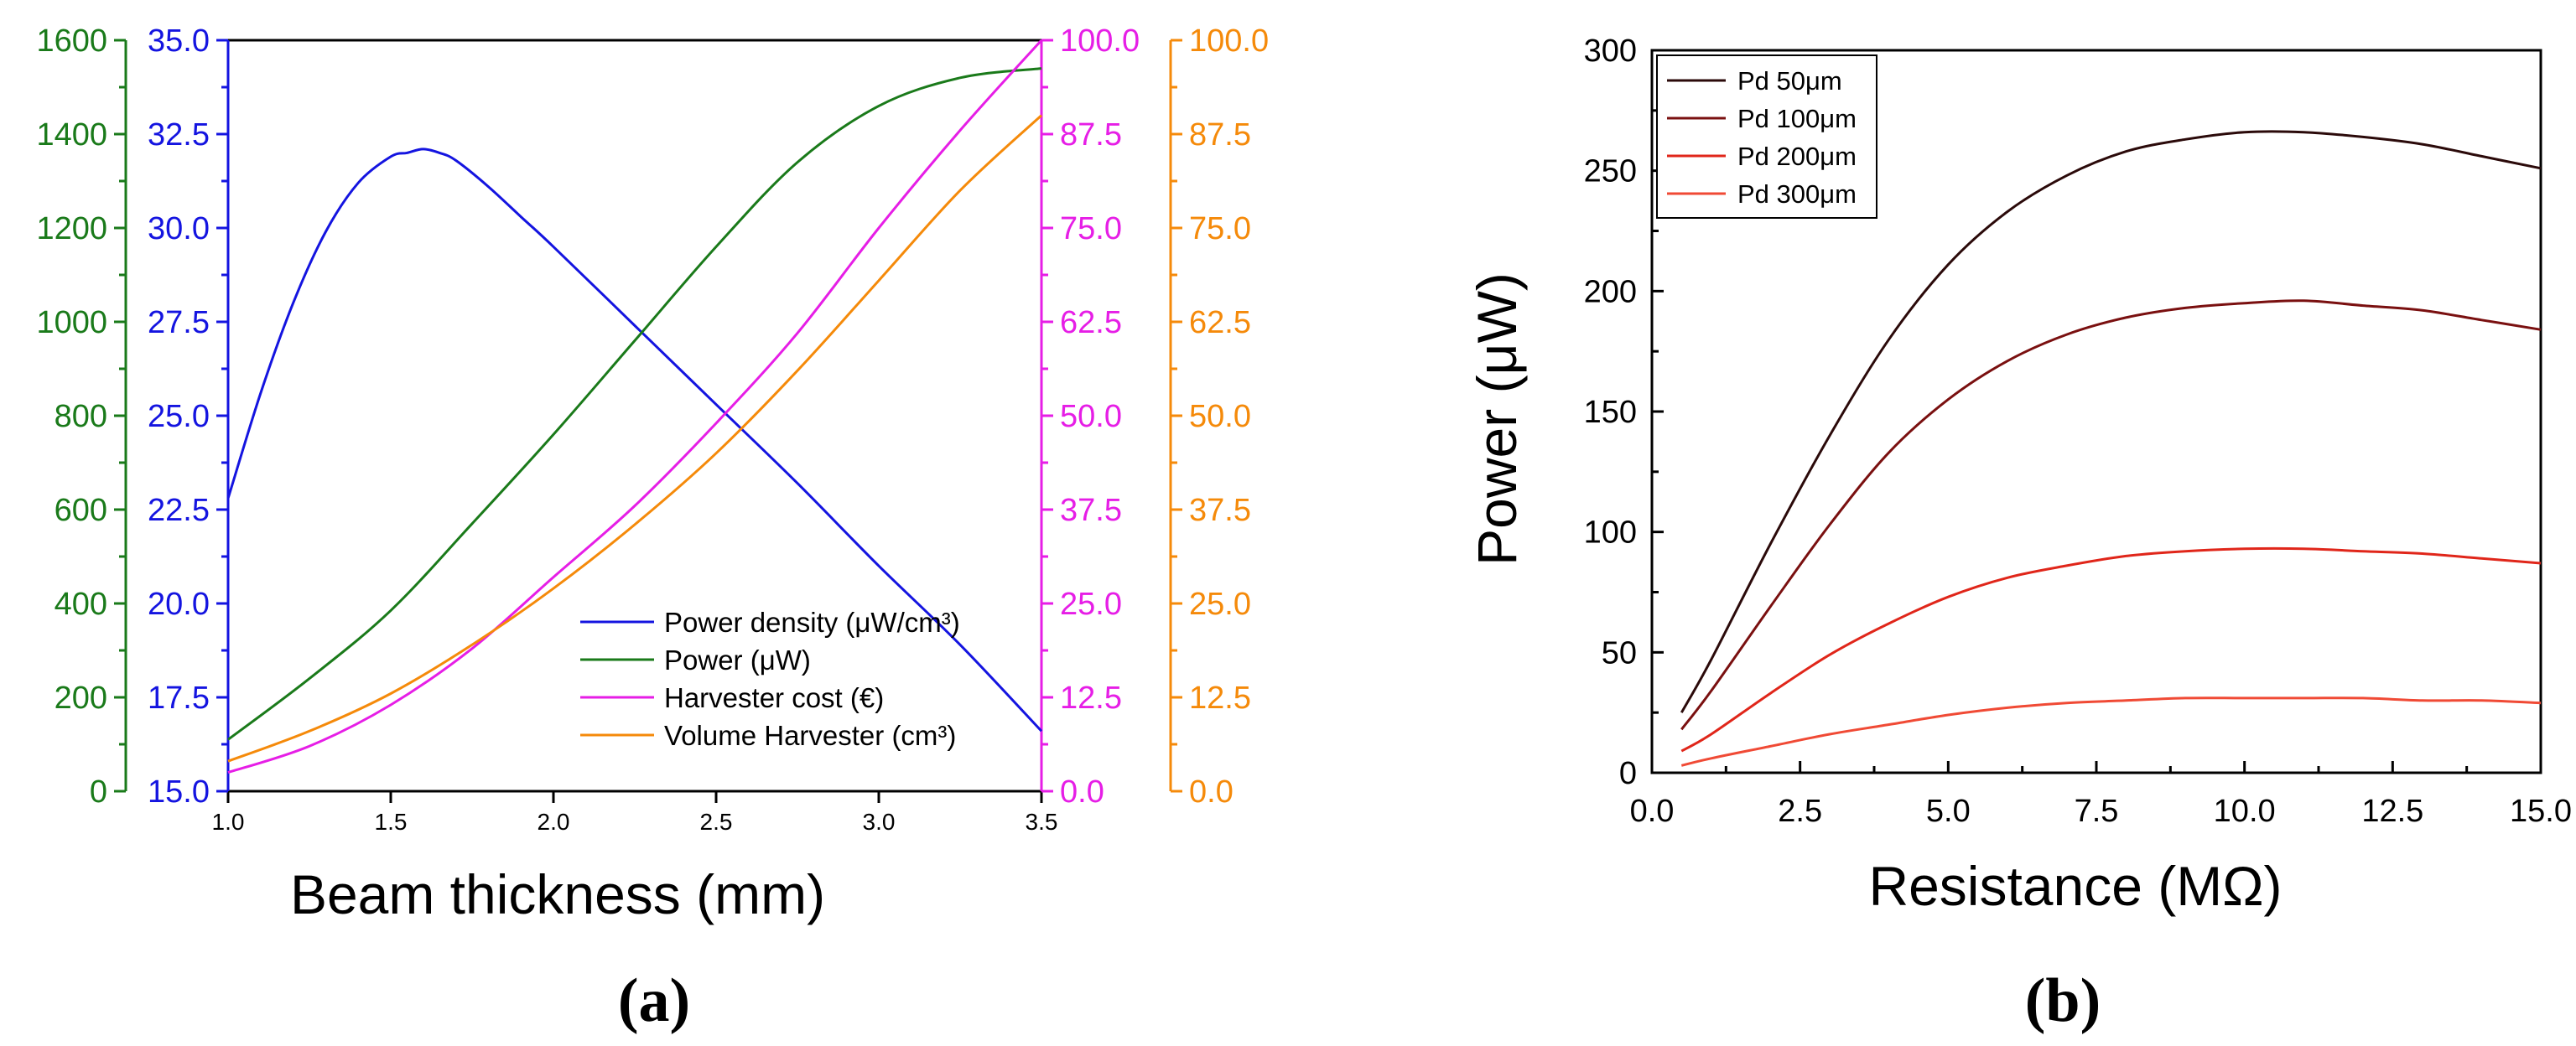 This screenshot has height=1046, width=2576. I want to click on chart-b-legend-label: Pd 200μm, so click(1797, 156).